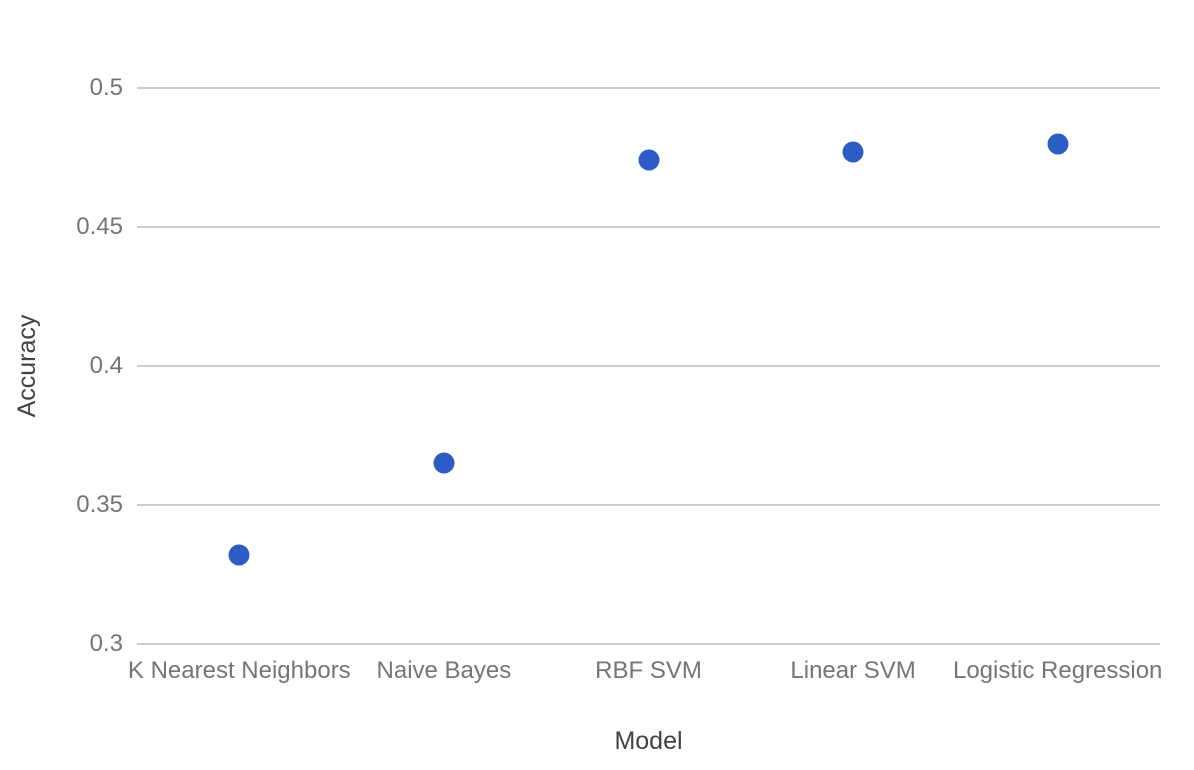 The height and width of the screenshot is (770, 1194). Describe the element at coordinates (444, 670) in the screenshot. I see `x-tick-label: Naive Bayes` at that location.